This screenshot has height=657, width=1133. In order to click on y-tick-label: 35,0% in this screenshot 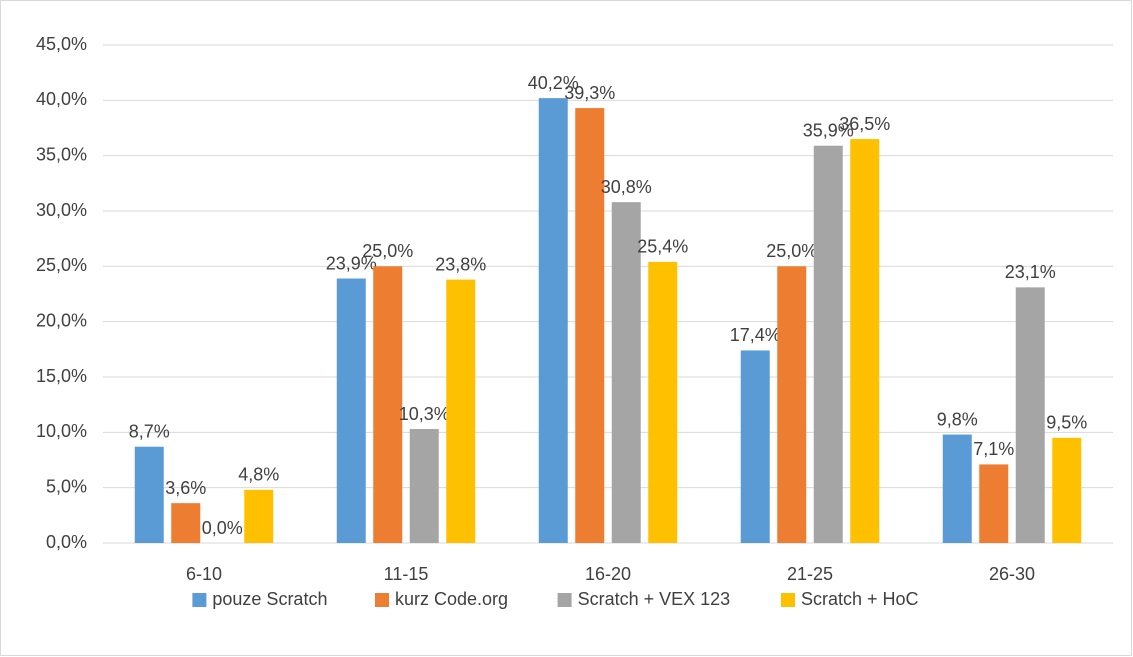, I will do `click(61, 154)`.